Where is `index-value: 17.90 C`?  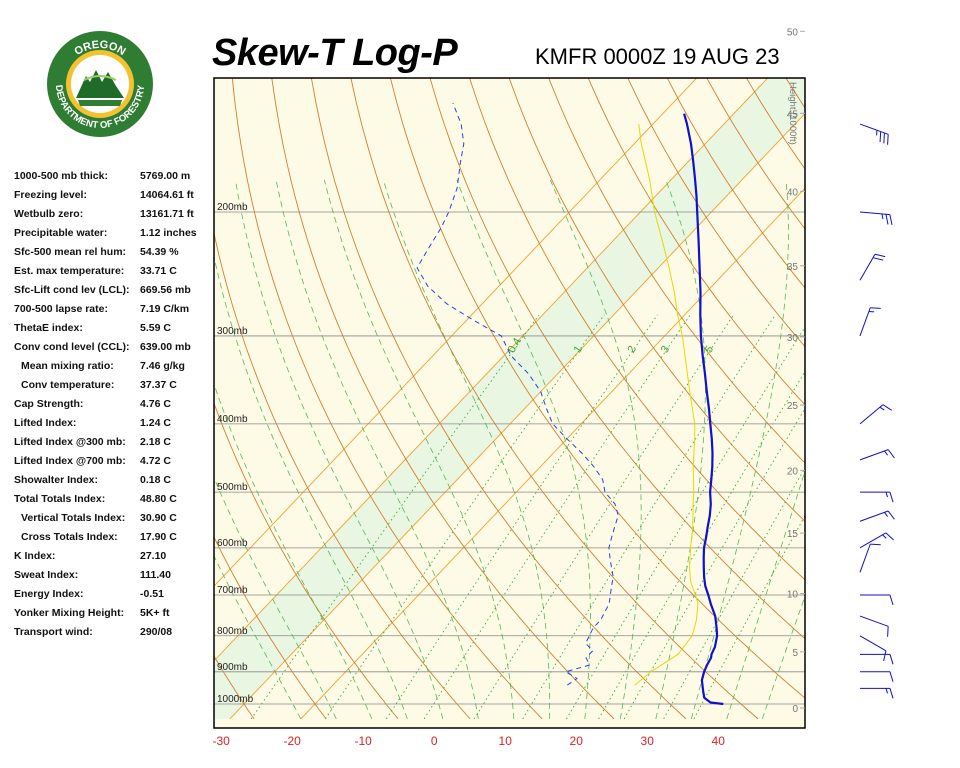 index-value: 17.90 C is located at coordinates (158, 537).